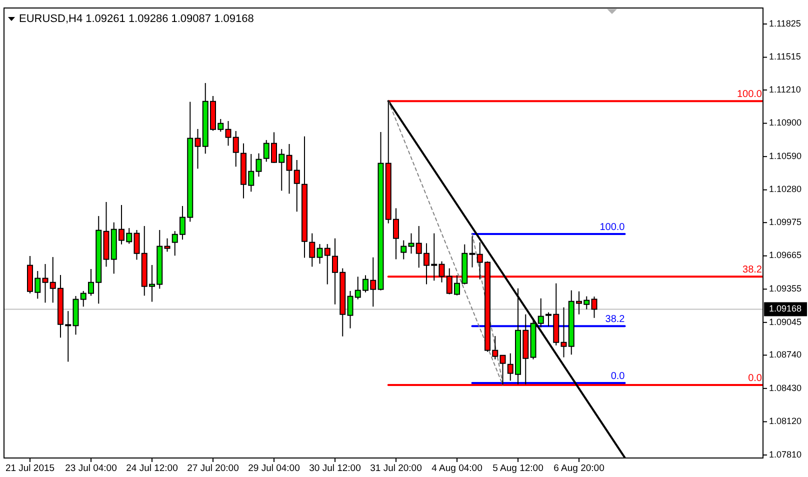 The width and height of the screenshot is (808, 477). What do you see at coordinates (785, 321) in the screenshot?
I see `y-tick-label: 1.09045` at bounding box center [785, 321].